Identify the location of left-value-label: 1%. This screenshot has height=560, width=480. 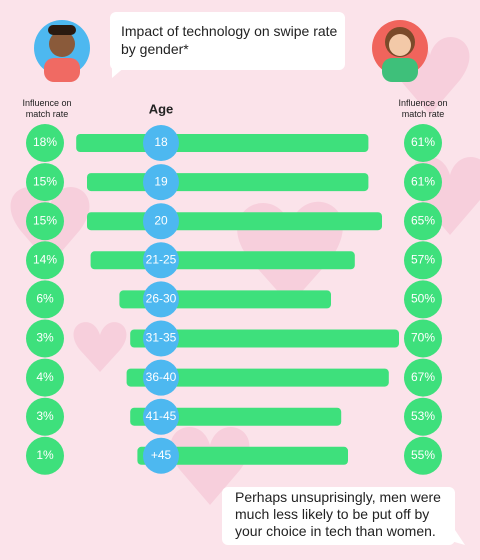
(45, 455).